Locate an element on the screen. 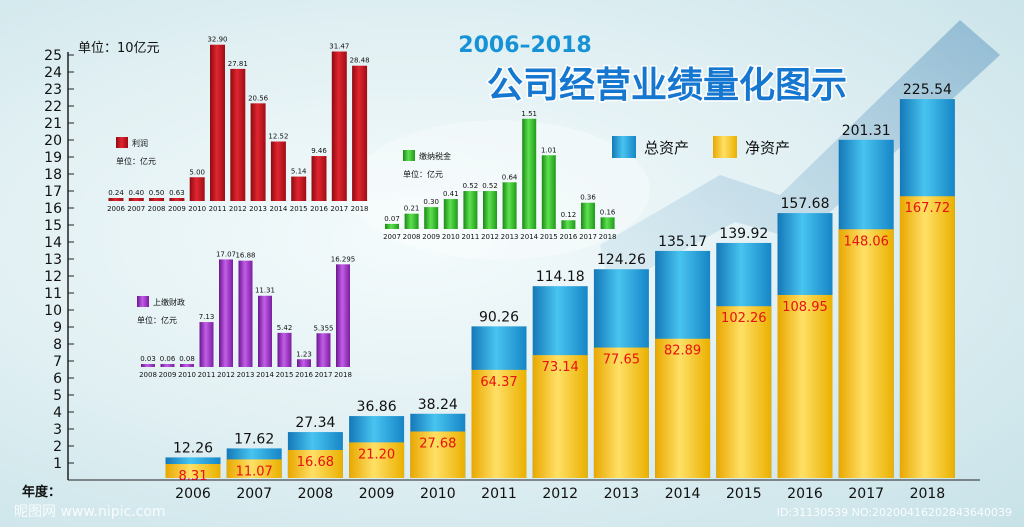 The width and height of the screenshot is (1024, 527). total-assets-label: 36.86 is located at coordinates (377, 407).